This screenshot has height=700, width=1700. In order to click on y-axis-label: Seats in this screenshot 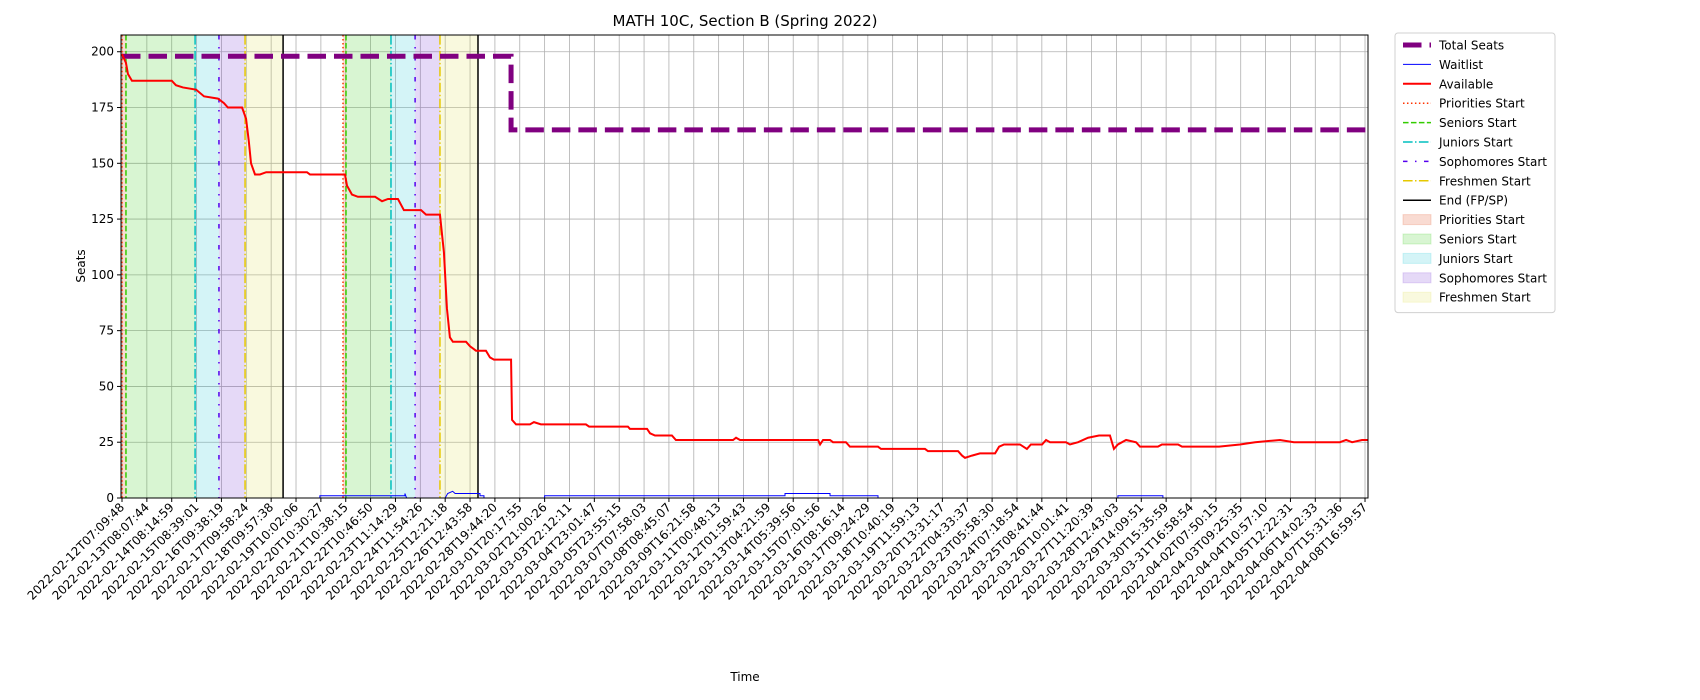, I will do `click(81, 265)`.